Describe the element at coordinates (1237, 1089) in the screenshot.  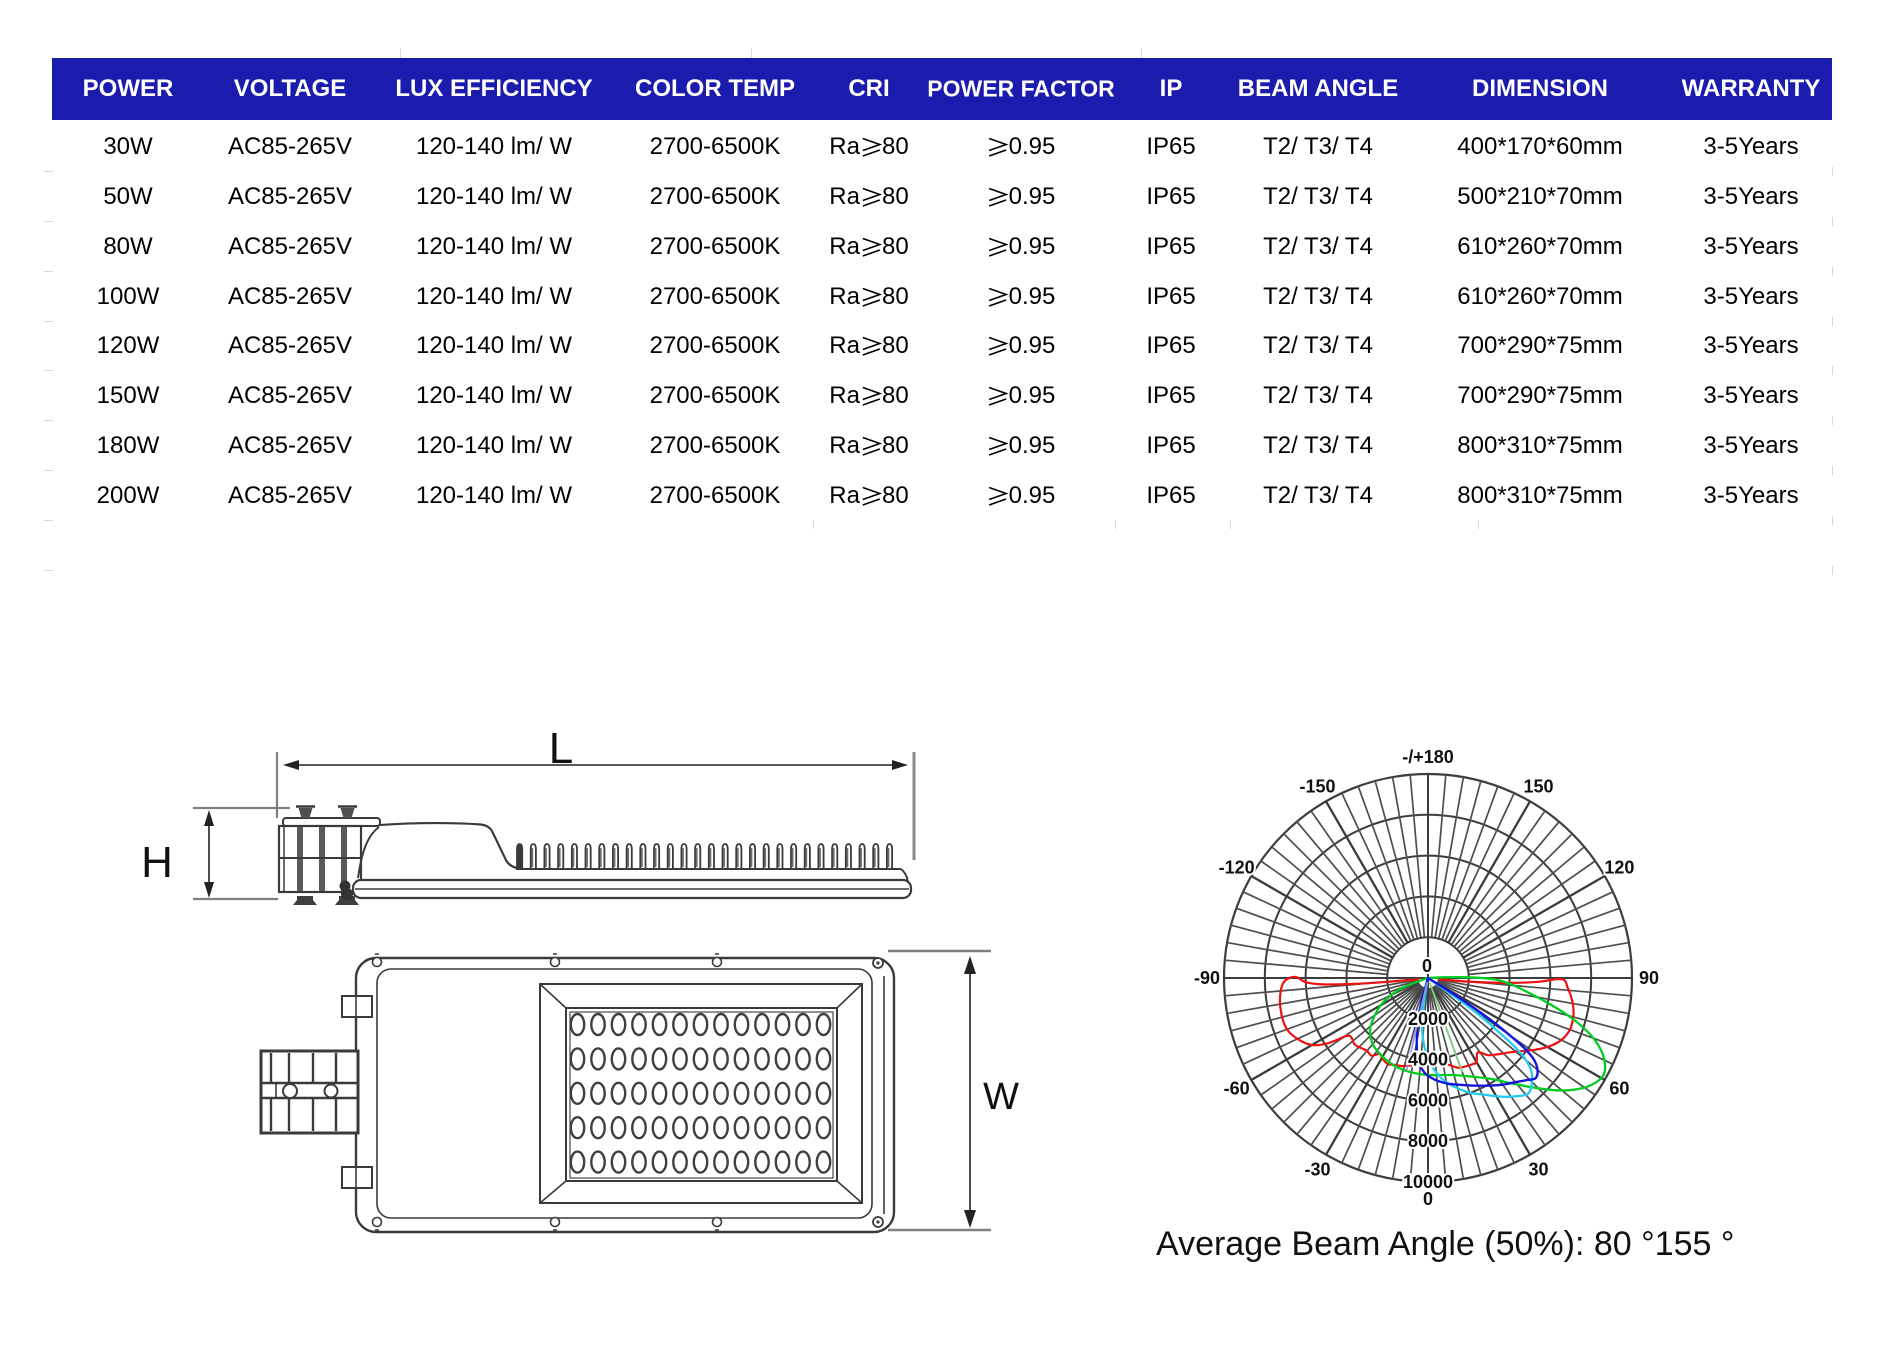
I see `svg-text: -60` at that location.